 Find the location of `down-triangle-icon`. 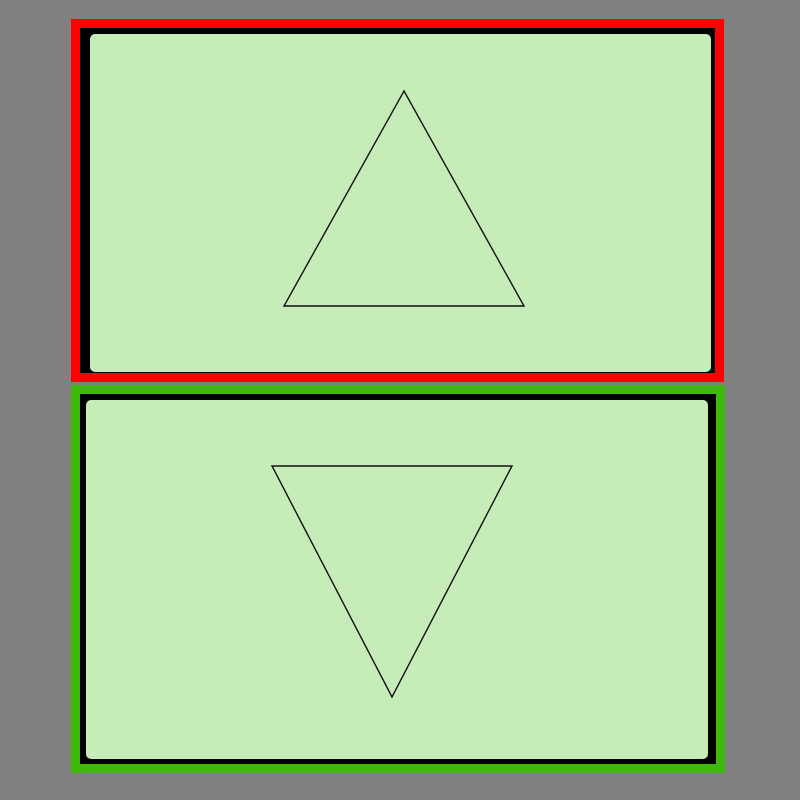

down-triangle-icon is located at coordinates (392, 582).